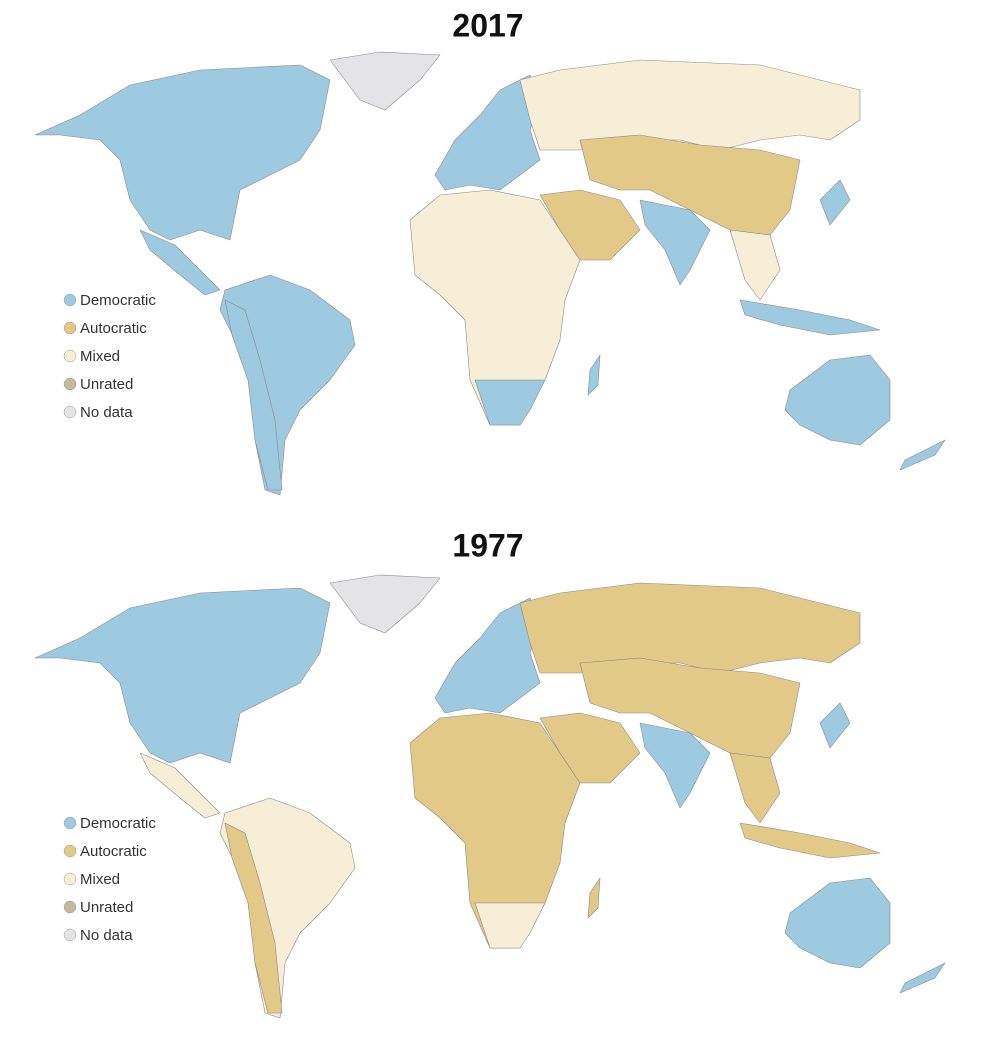 The image size is (1006, 1038). I want to click on map-title: 1977, so click(487, 545).